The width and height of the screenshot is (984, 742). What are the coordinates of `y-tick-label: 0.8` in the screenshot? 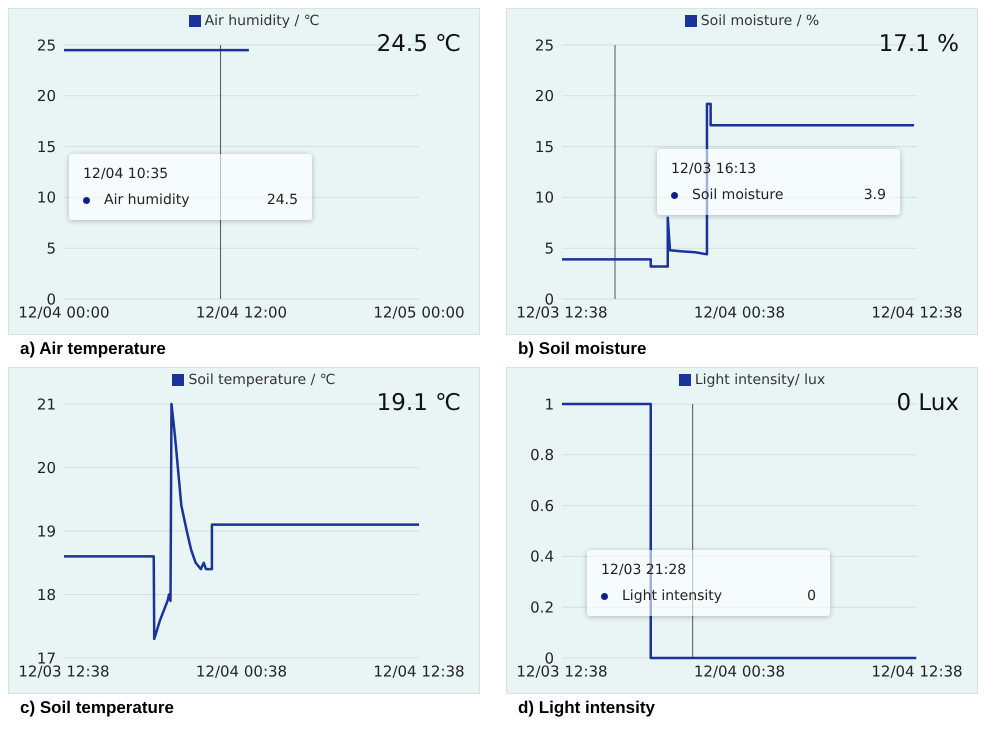 It's located at (542, 455).